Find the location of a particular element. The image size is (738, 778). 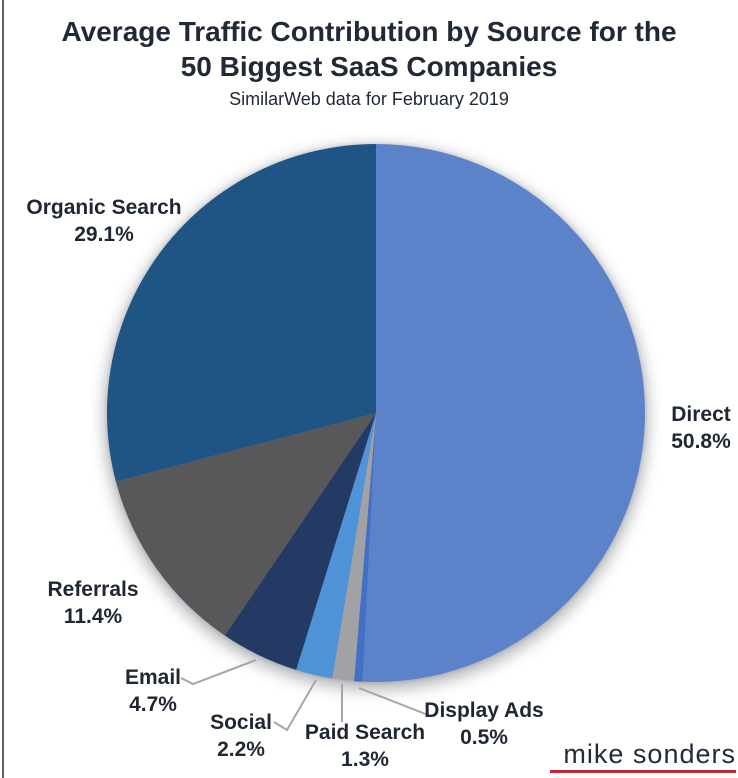

pie-slice-referrals is located at coordinates (245, 524).